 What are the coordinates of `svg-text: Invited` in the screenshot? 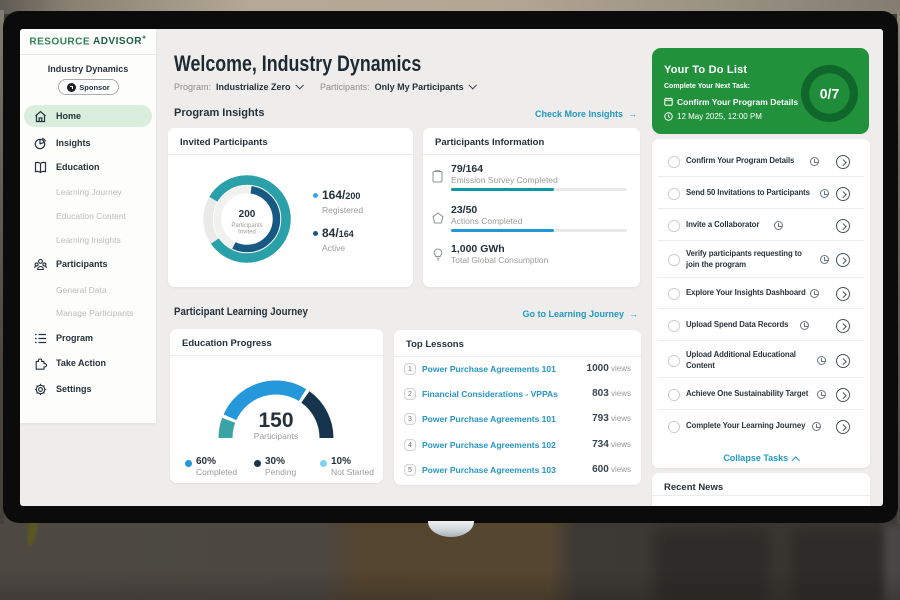 It's located at (247, 233).